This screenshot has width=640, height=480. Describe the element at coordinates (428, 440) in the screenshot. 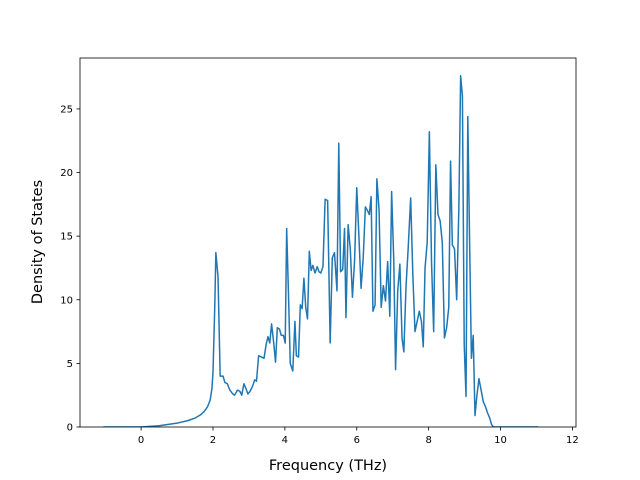

I see `x-tick-label: 8` at that location.